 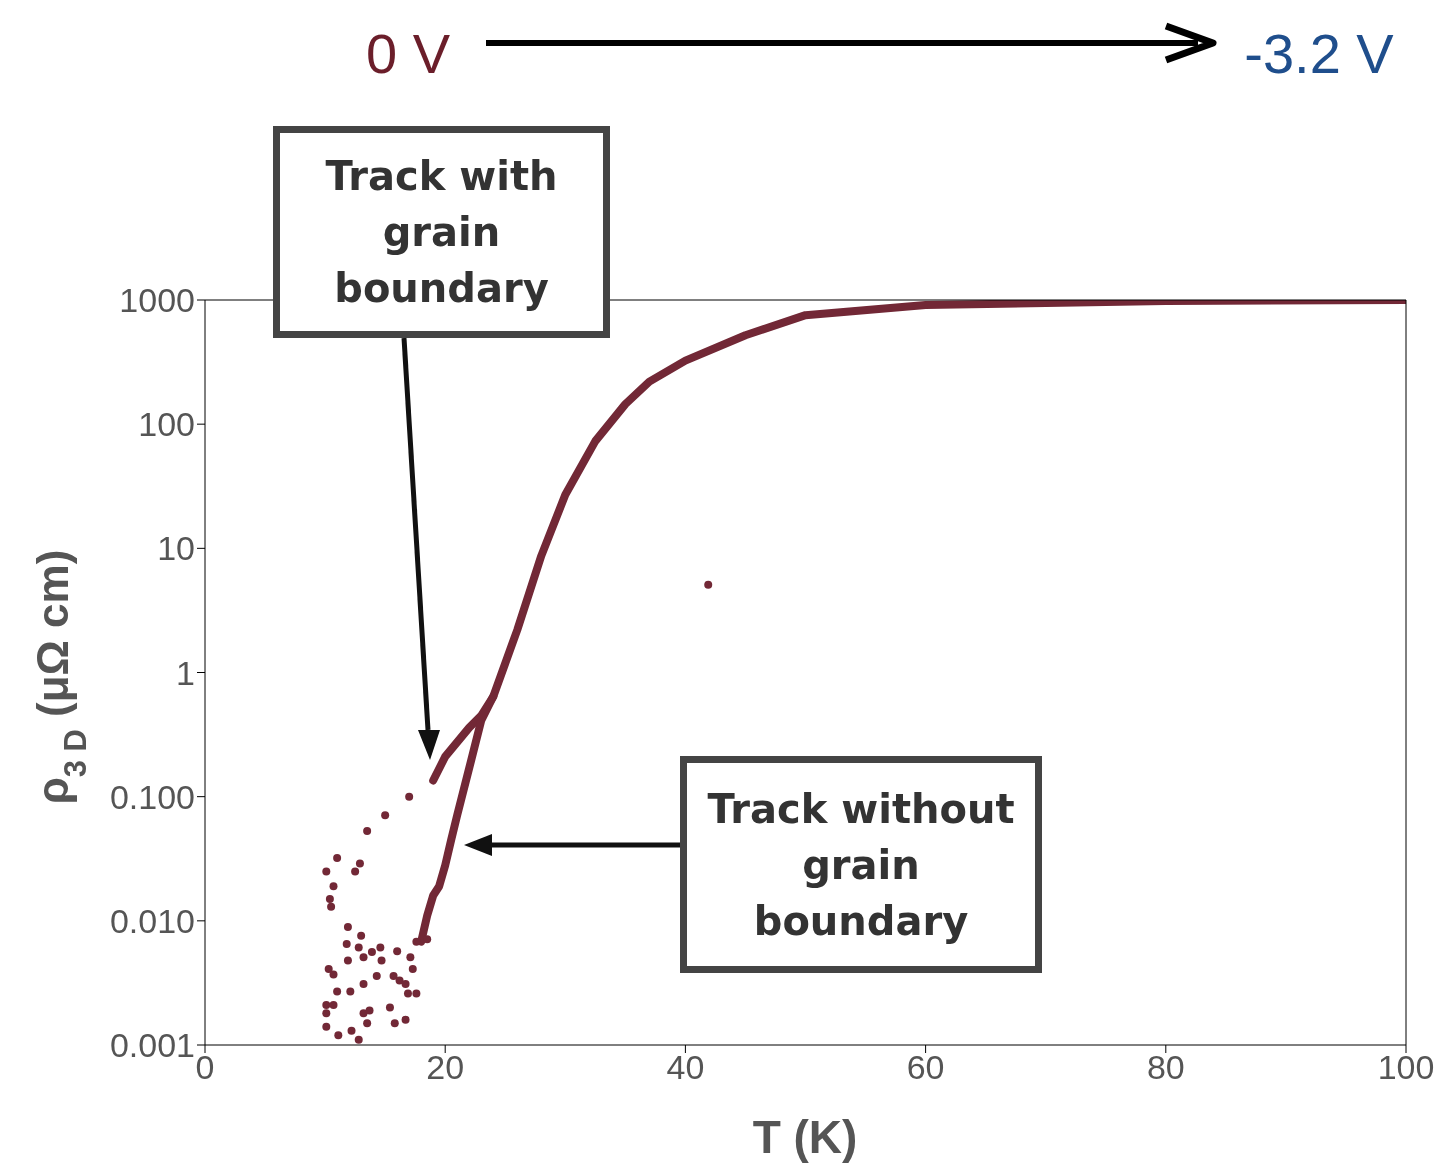 What do you see at coordinates (176, 548) in the screenshot?
I see `y-tick-label: 10` at bounding box center [176, 548].